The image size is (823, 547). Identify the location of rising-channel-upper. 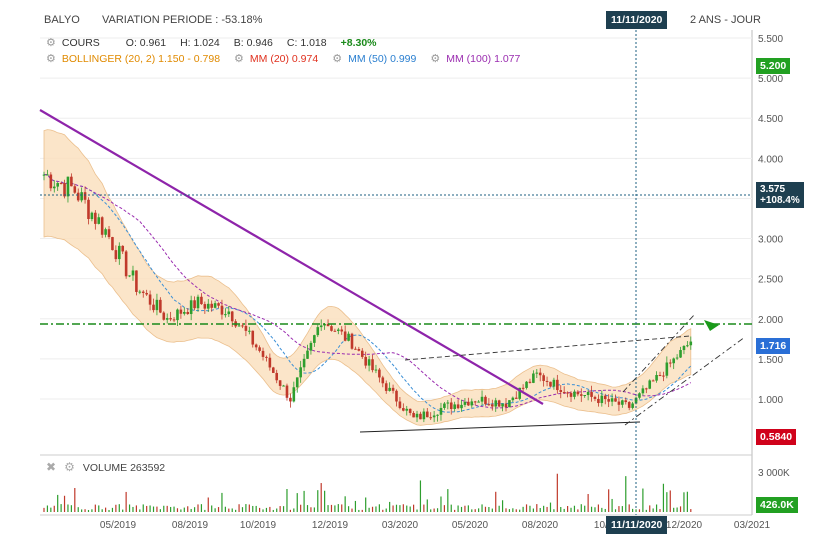
(659, 353).